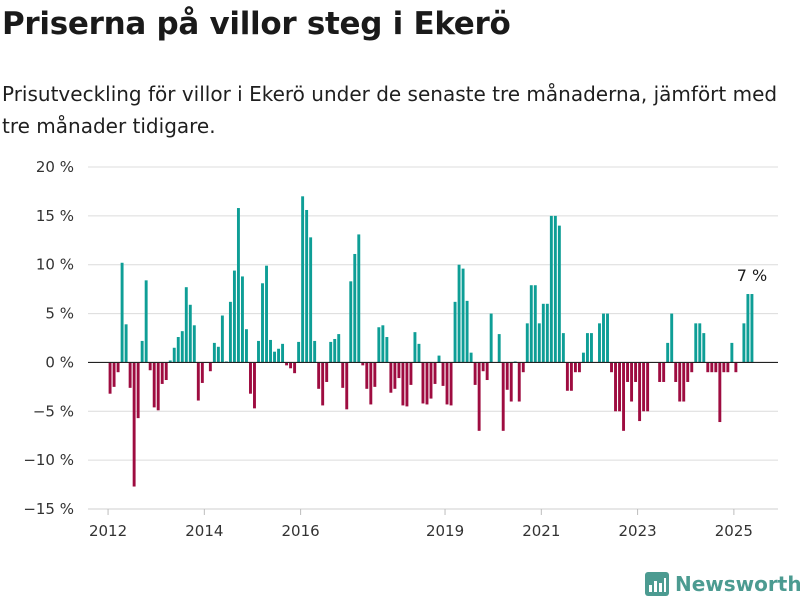 This screenshot has height=600, width=800. Describe the element at coordinates (59, 314) in the screenshot. I see `y-tick-label: 5 %` at that location.